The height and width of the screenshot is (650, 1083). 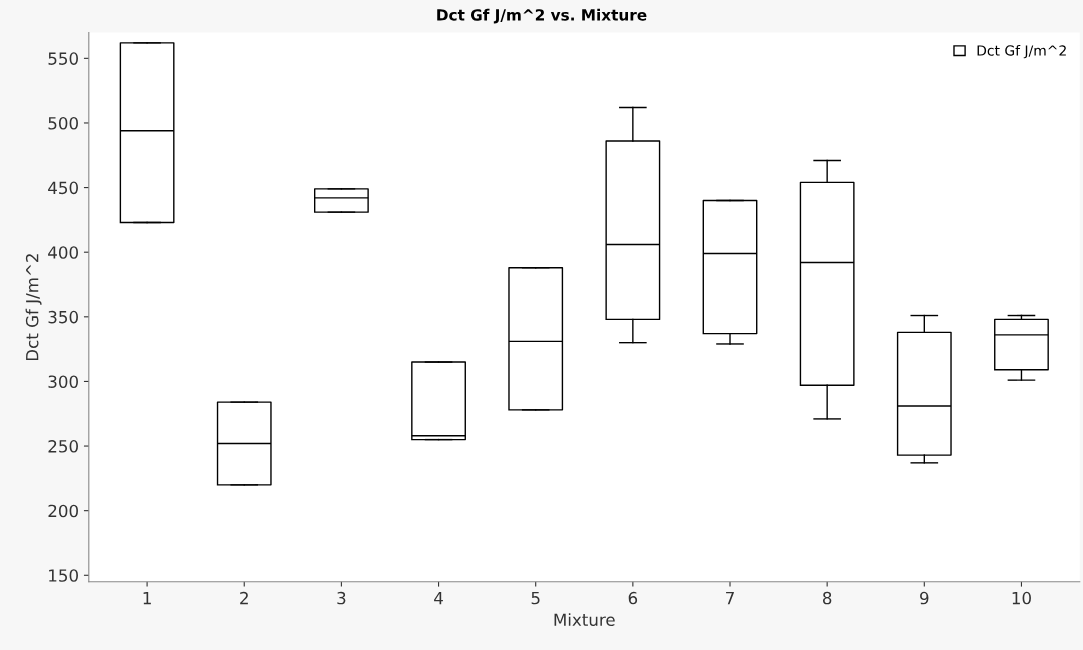 I want to click on y-tick-label: 450, so click(x=63, y=188).